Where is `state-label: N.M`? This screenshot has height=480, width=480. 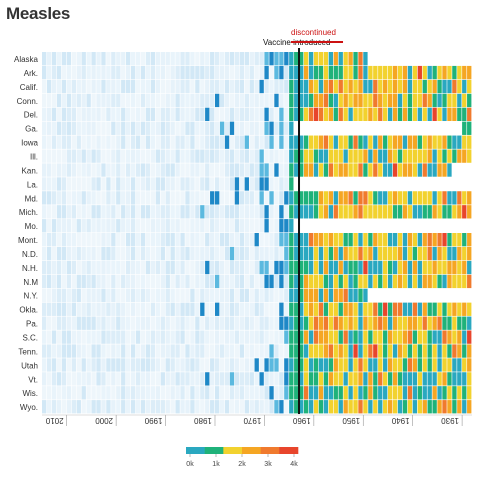
state-label: N.M is located at coordinates (30, 282).